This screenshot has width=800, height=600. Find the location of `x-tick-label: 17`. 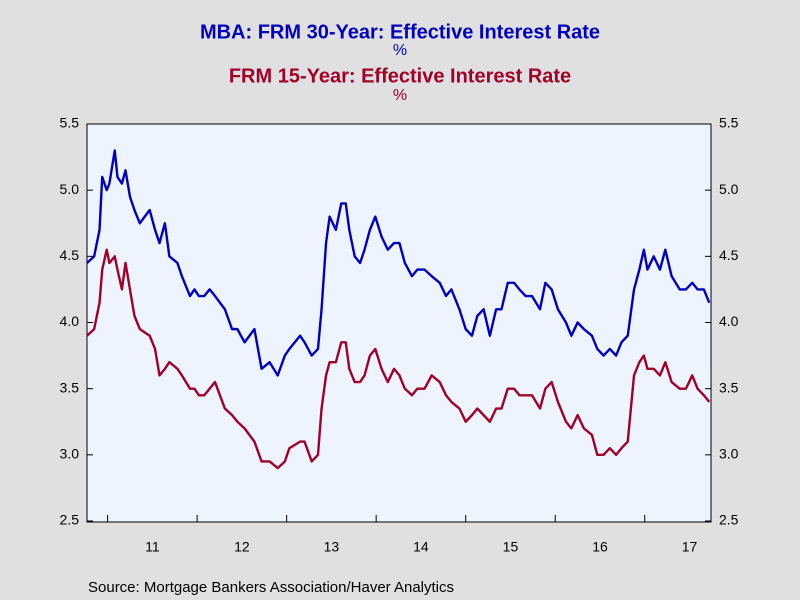

x-tick-label: 17 is located at coordinates (690, 547).